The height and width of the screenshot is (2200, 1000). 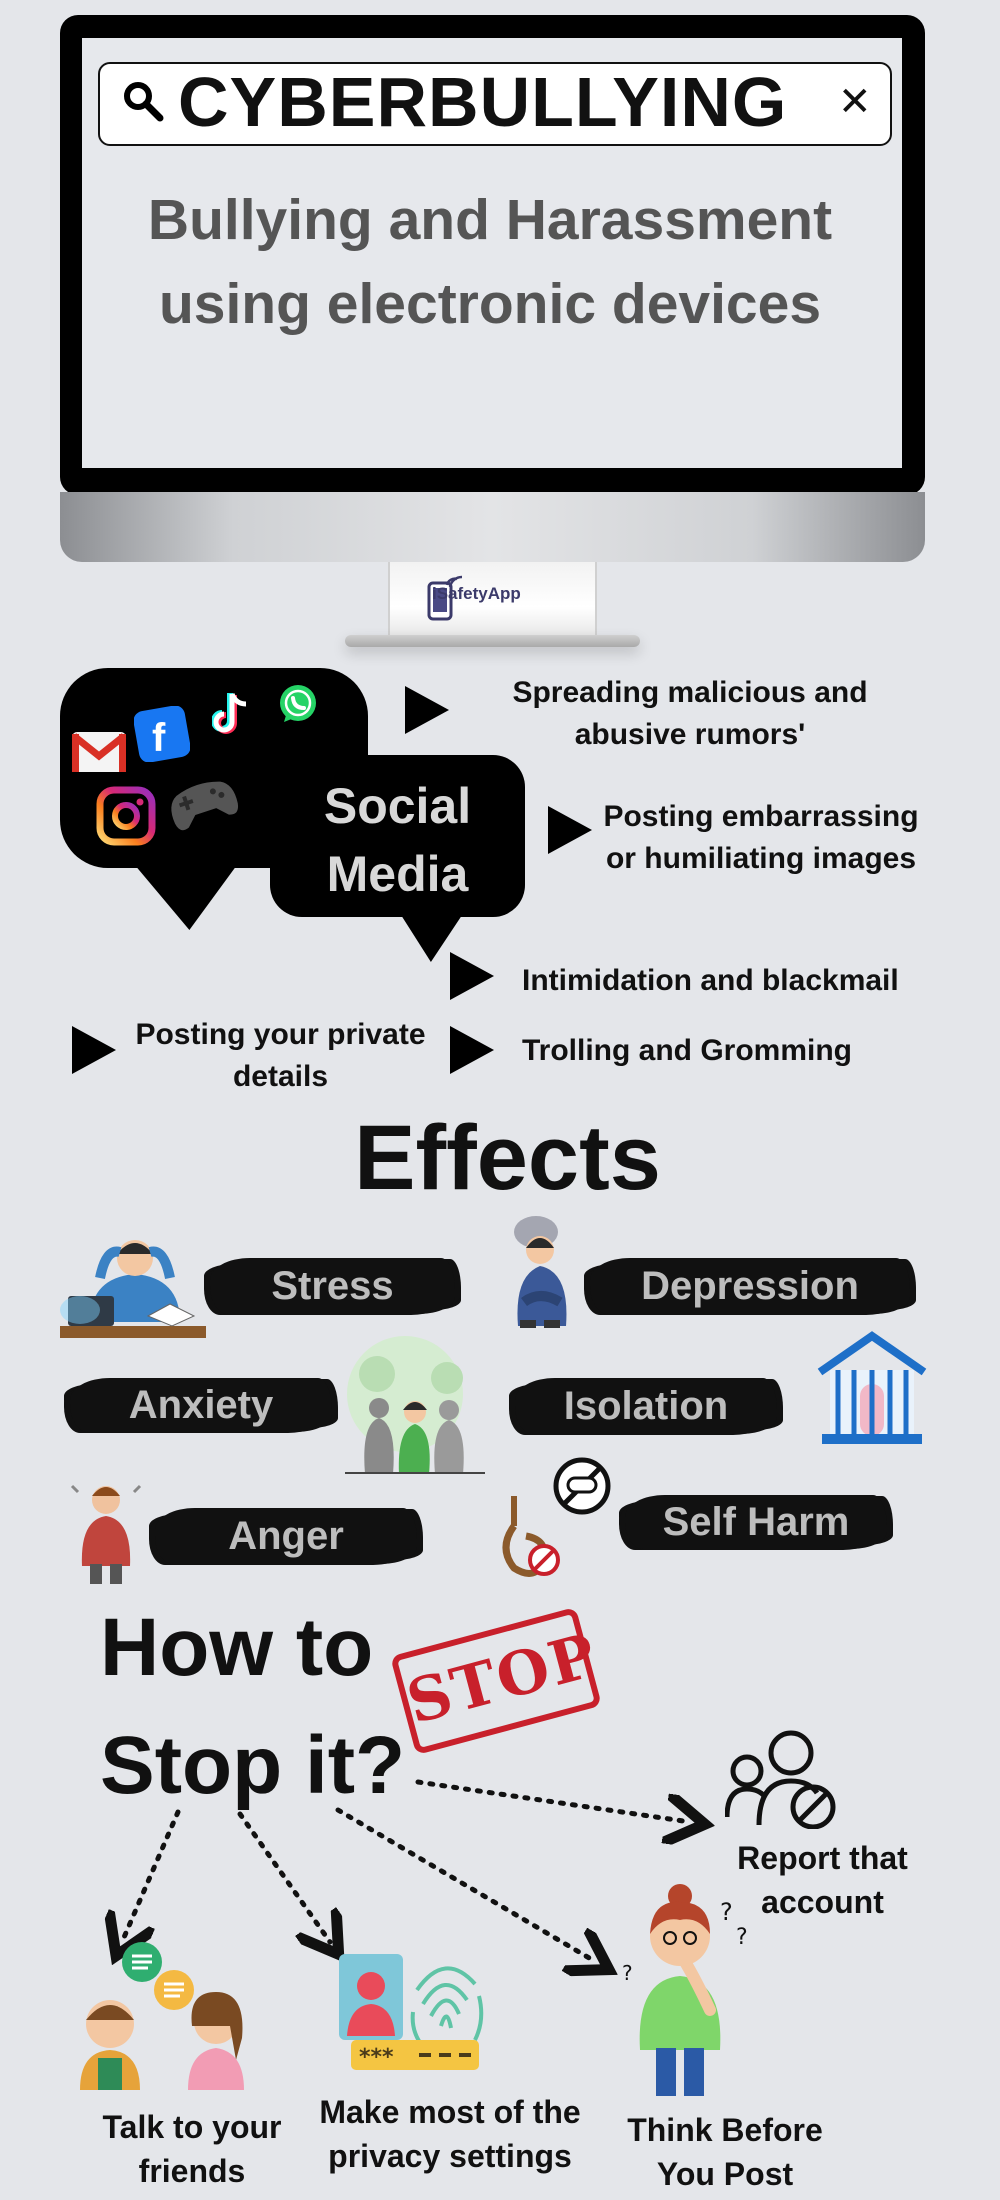 What do you see at coordinates (483, 102) in the screenshot?
I see `search-query-text: CYBERBULLYING` at bounding box center [483, 102].